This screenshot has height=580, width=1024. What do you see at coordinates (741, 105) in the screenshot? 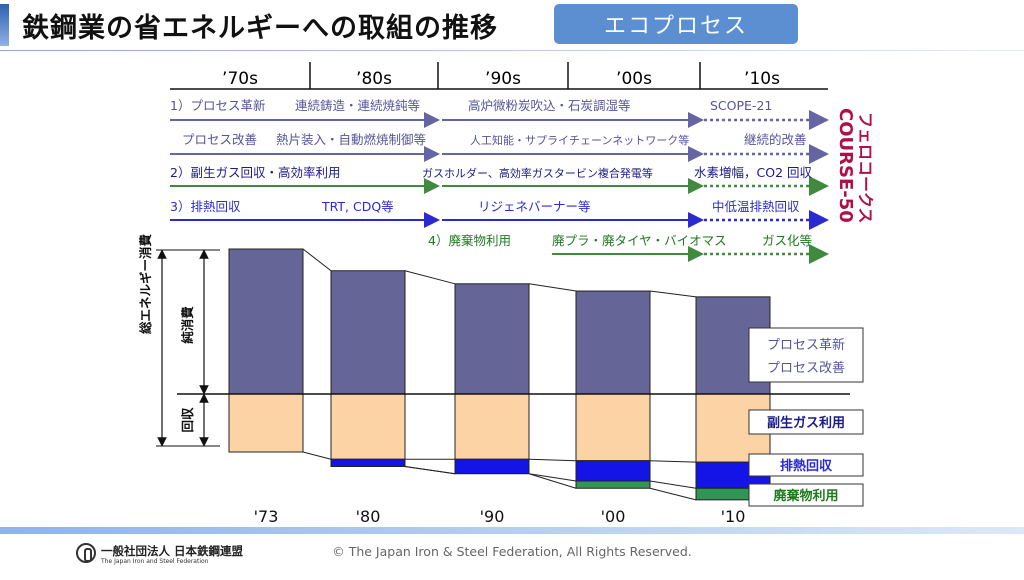
I see `row-item: SCOPE-21` at bounding box center [741, 105].